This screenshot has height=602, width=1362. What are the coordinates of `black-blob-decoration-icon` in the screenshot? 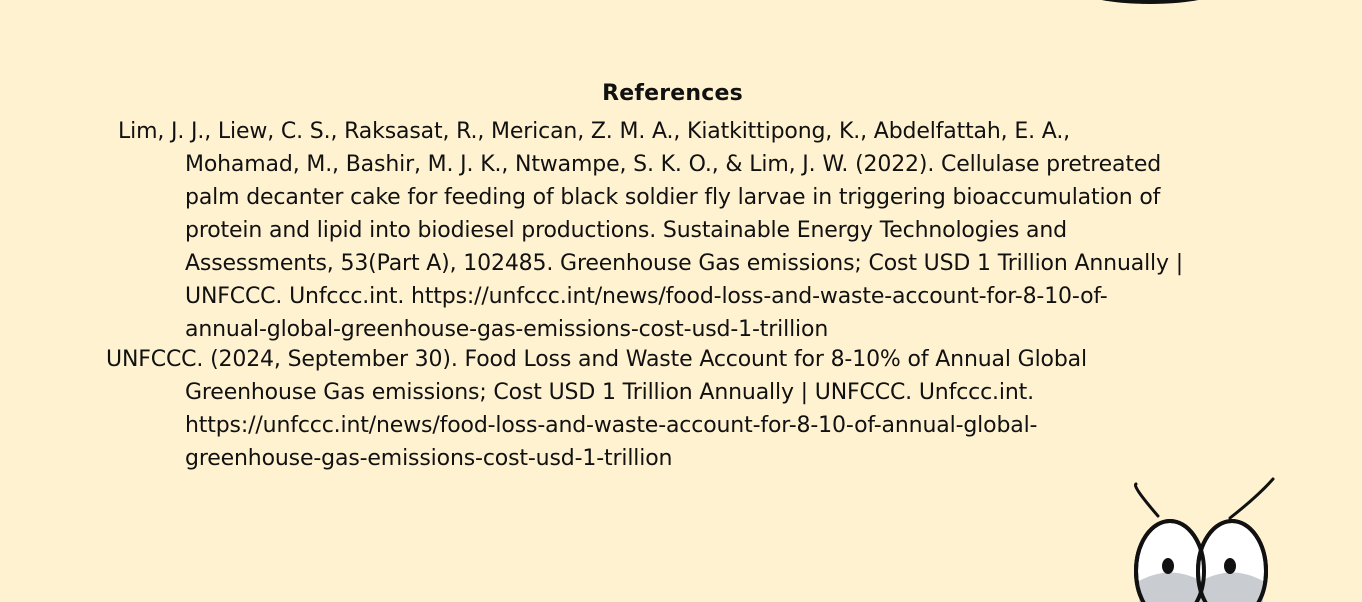 It's located at (1150, 2).